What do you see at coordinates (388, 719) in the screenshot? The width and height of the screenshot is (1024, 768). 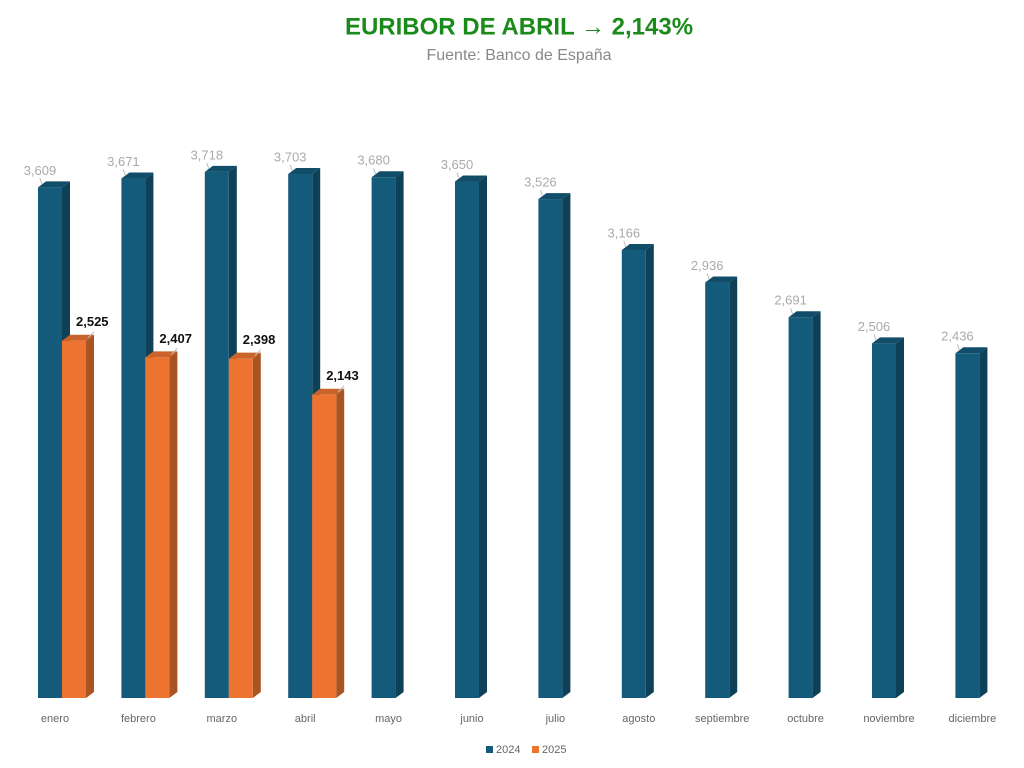 I see `x-tick-label: mayo` at bounding box center [388, 719].